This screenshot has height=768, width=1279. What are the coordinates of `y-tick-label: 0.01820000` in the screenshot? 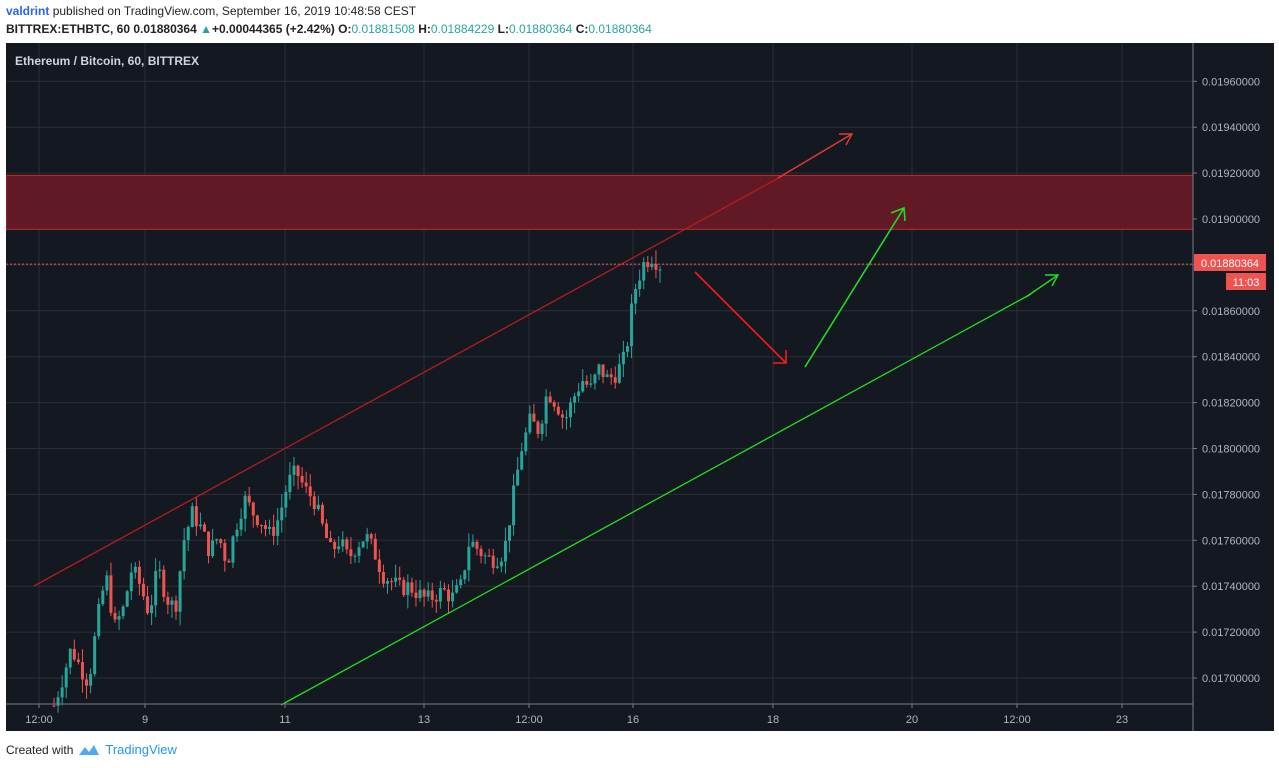 It's located at (1231, 404).